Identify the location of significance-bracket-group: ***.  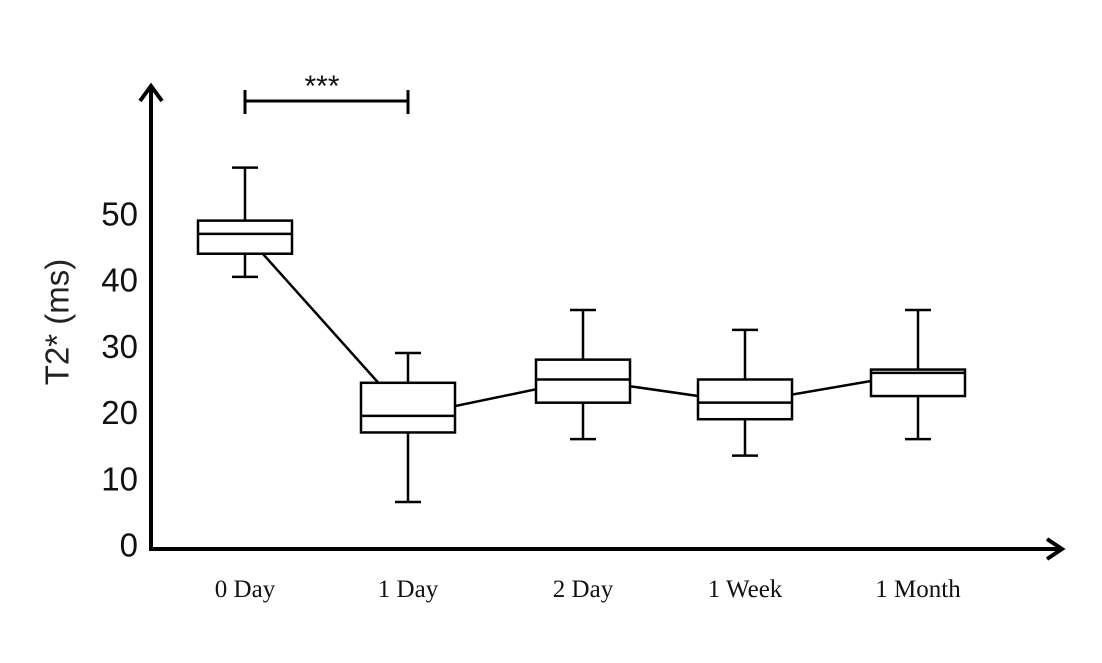
(326, 92).